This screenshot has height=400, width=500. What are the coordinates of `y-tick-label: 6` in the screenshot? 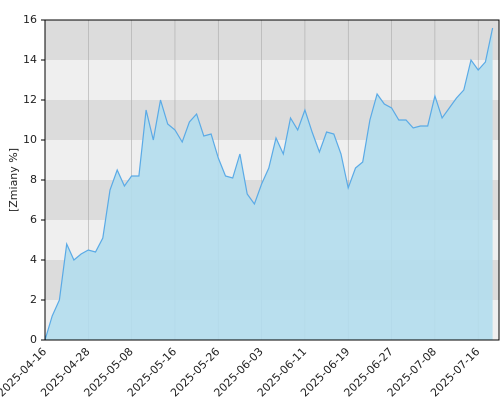 It's located at (33, 219).